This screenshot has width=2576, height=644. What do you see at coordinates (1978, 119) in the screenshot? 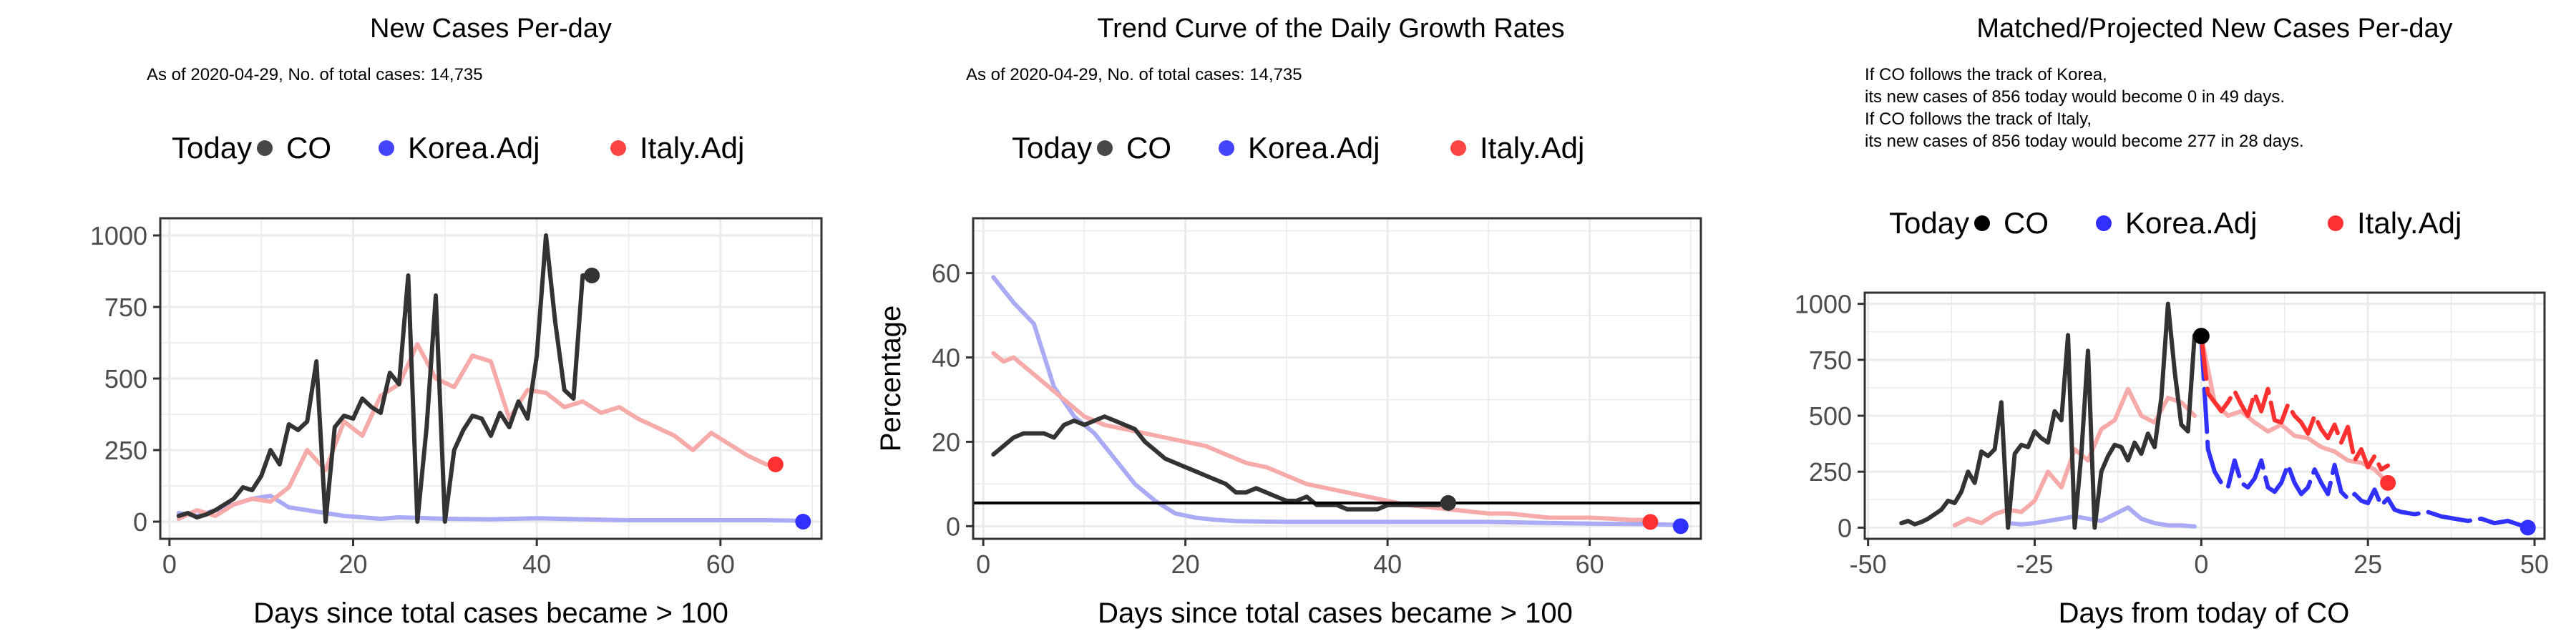
I see `annotation-line: If CO follows the track of Italy,` at bounding box center [1978, 119].